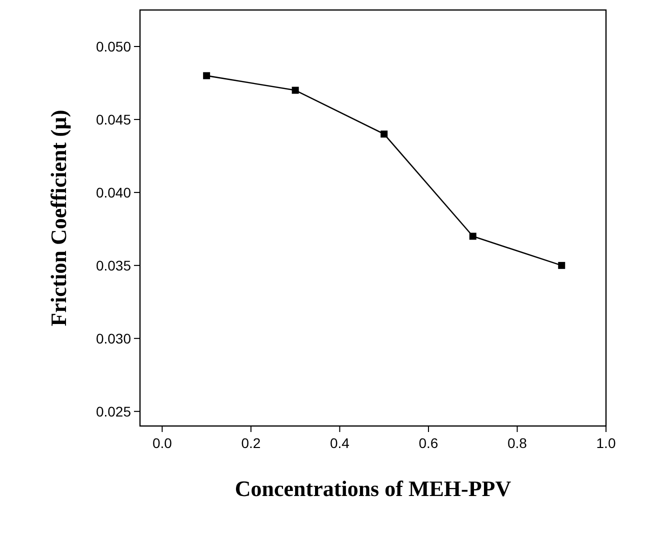 This screenshot has height=545, width=645. I want to click on y-axis-title: Friction Coefficient (μ), so click(58, 218).